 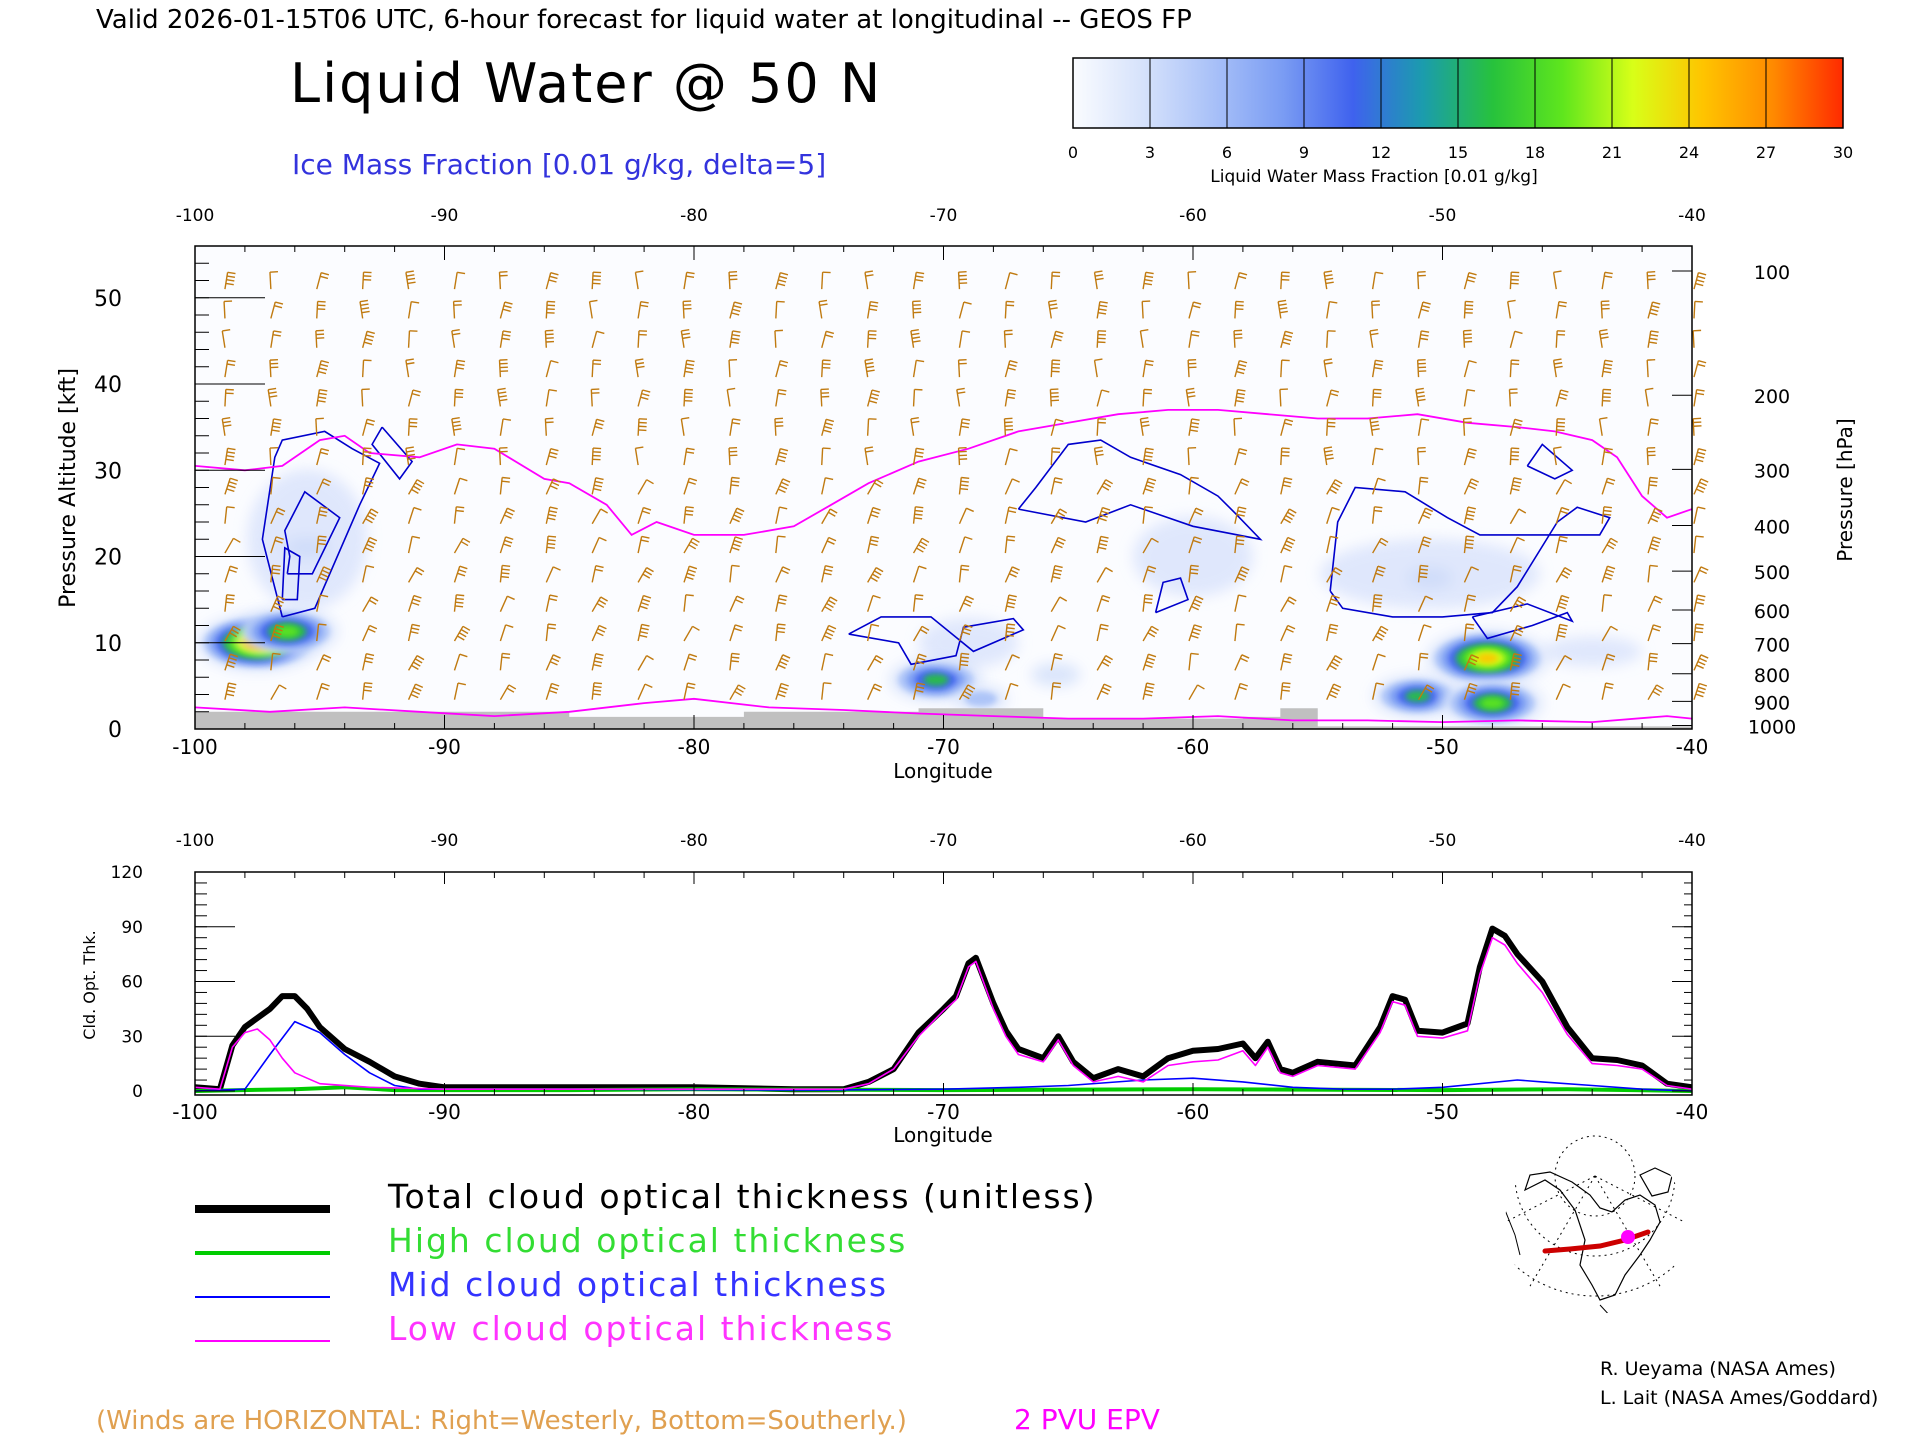 What do you see at coordinates (1304, 152) in the screenshot?
I see `colorbar-tick-label: 9` at bounding box center [1304, 152].